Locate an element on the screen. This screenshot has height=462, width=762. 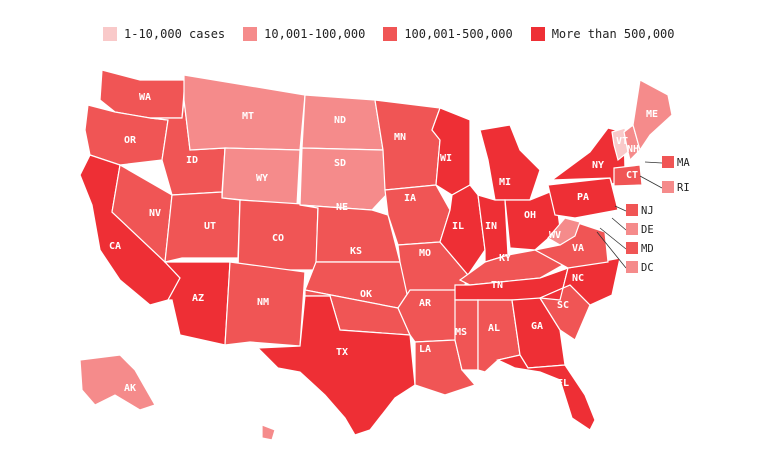
state-label-wv: WV is located at coordinates (555, 235).